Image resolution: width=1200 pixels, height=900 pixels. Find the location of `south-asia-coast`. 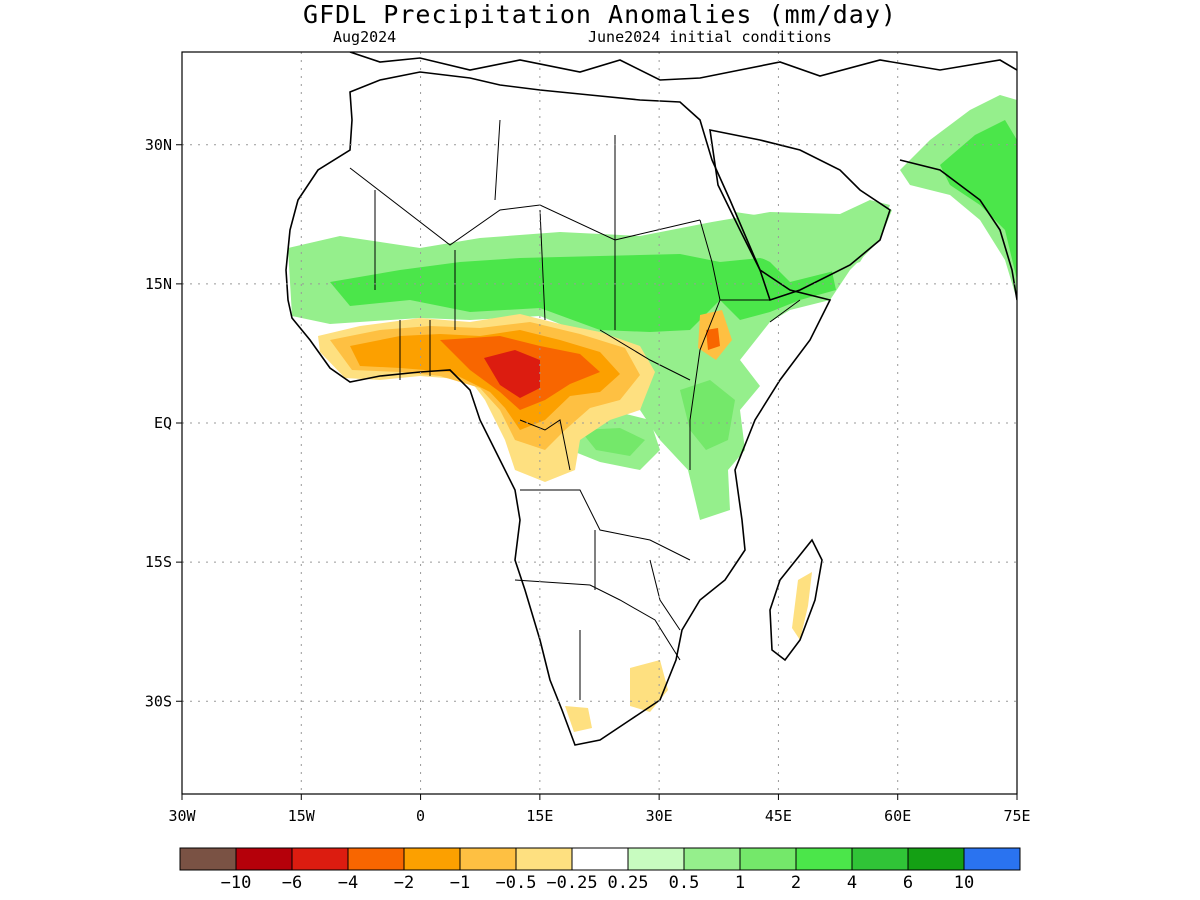

south-asia-coast is located at coordinates (958, 230).